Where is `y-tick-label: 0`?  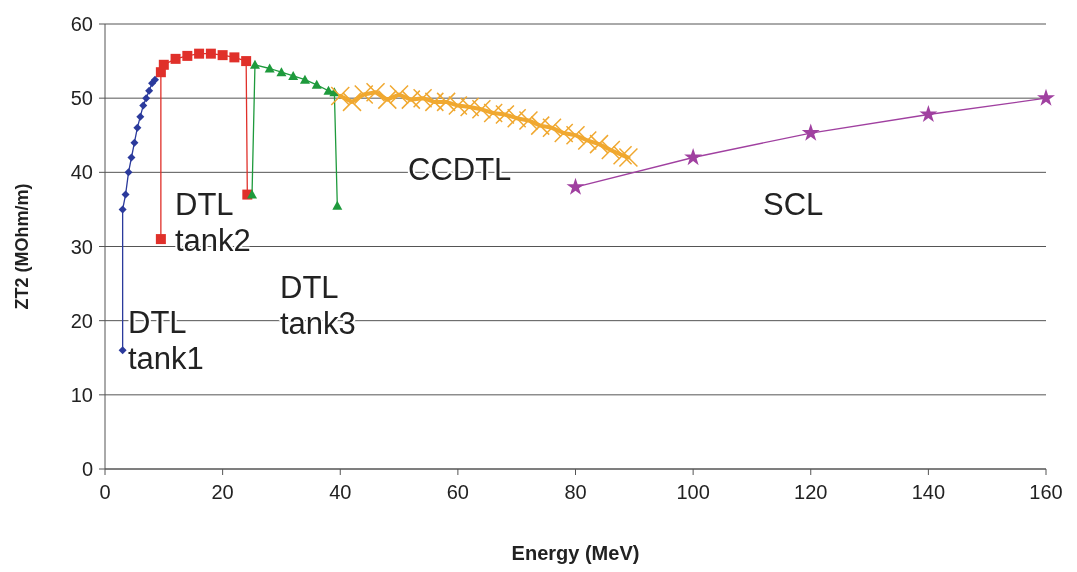 y-tick-label: 0 is located at coordinates (87, 469).